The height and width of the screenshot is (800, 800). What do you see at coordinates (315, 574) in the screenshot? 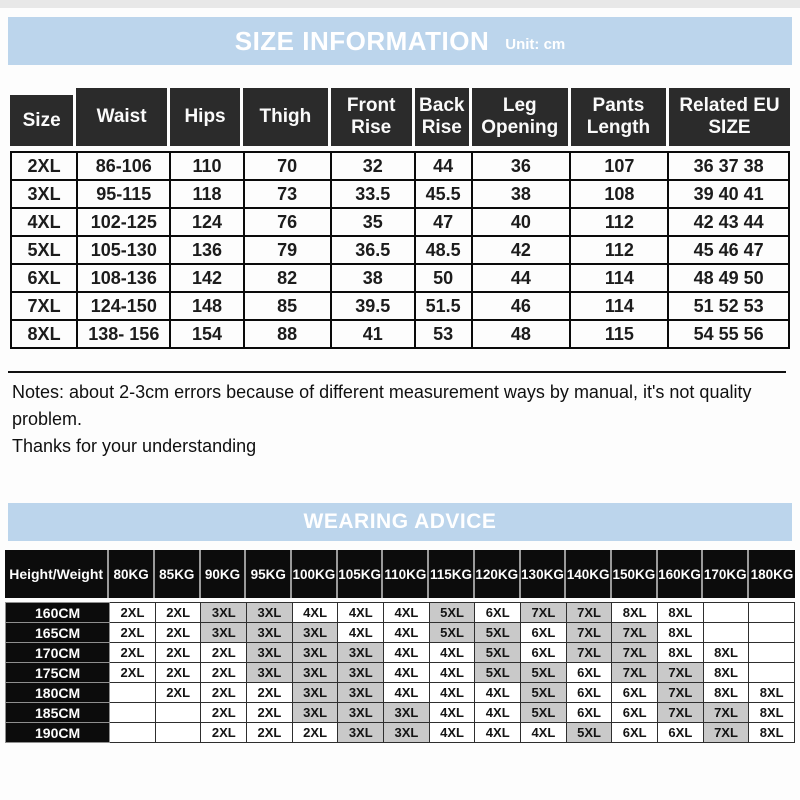
I see `weight-column-header: 100KG` at bounding box center [315, 574].